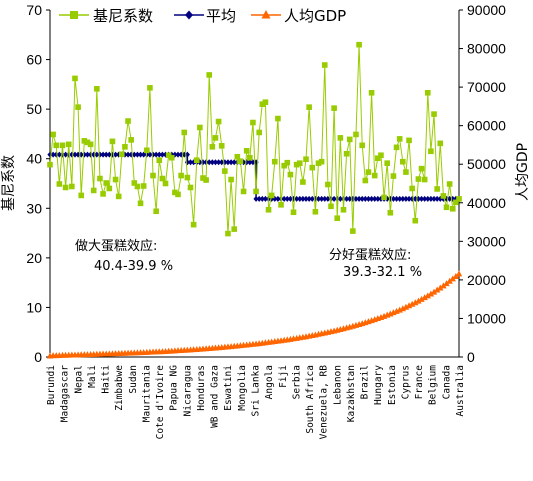  What do you see at coordinates (254, 314) in the screenshot?
I see `series-gdp-per-capita` at bounding box center [254, 314].